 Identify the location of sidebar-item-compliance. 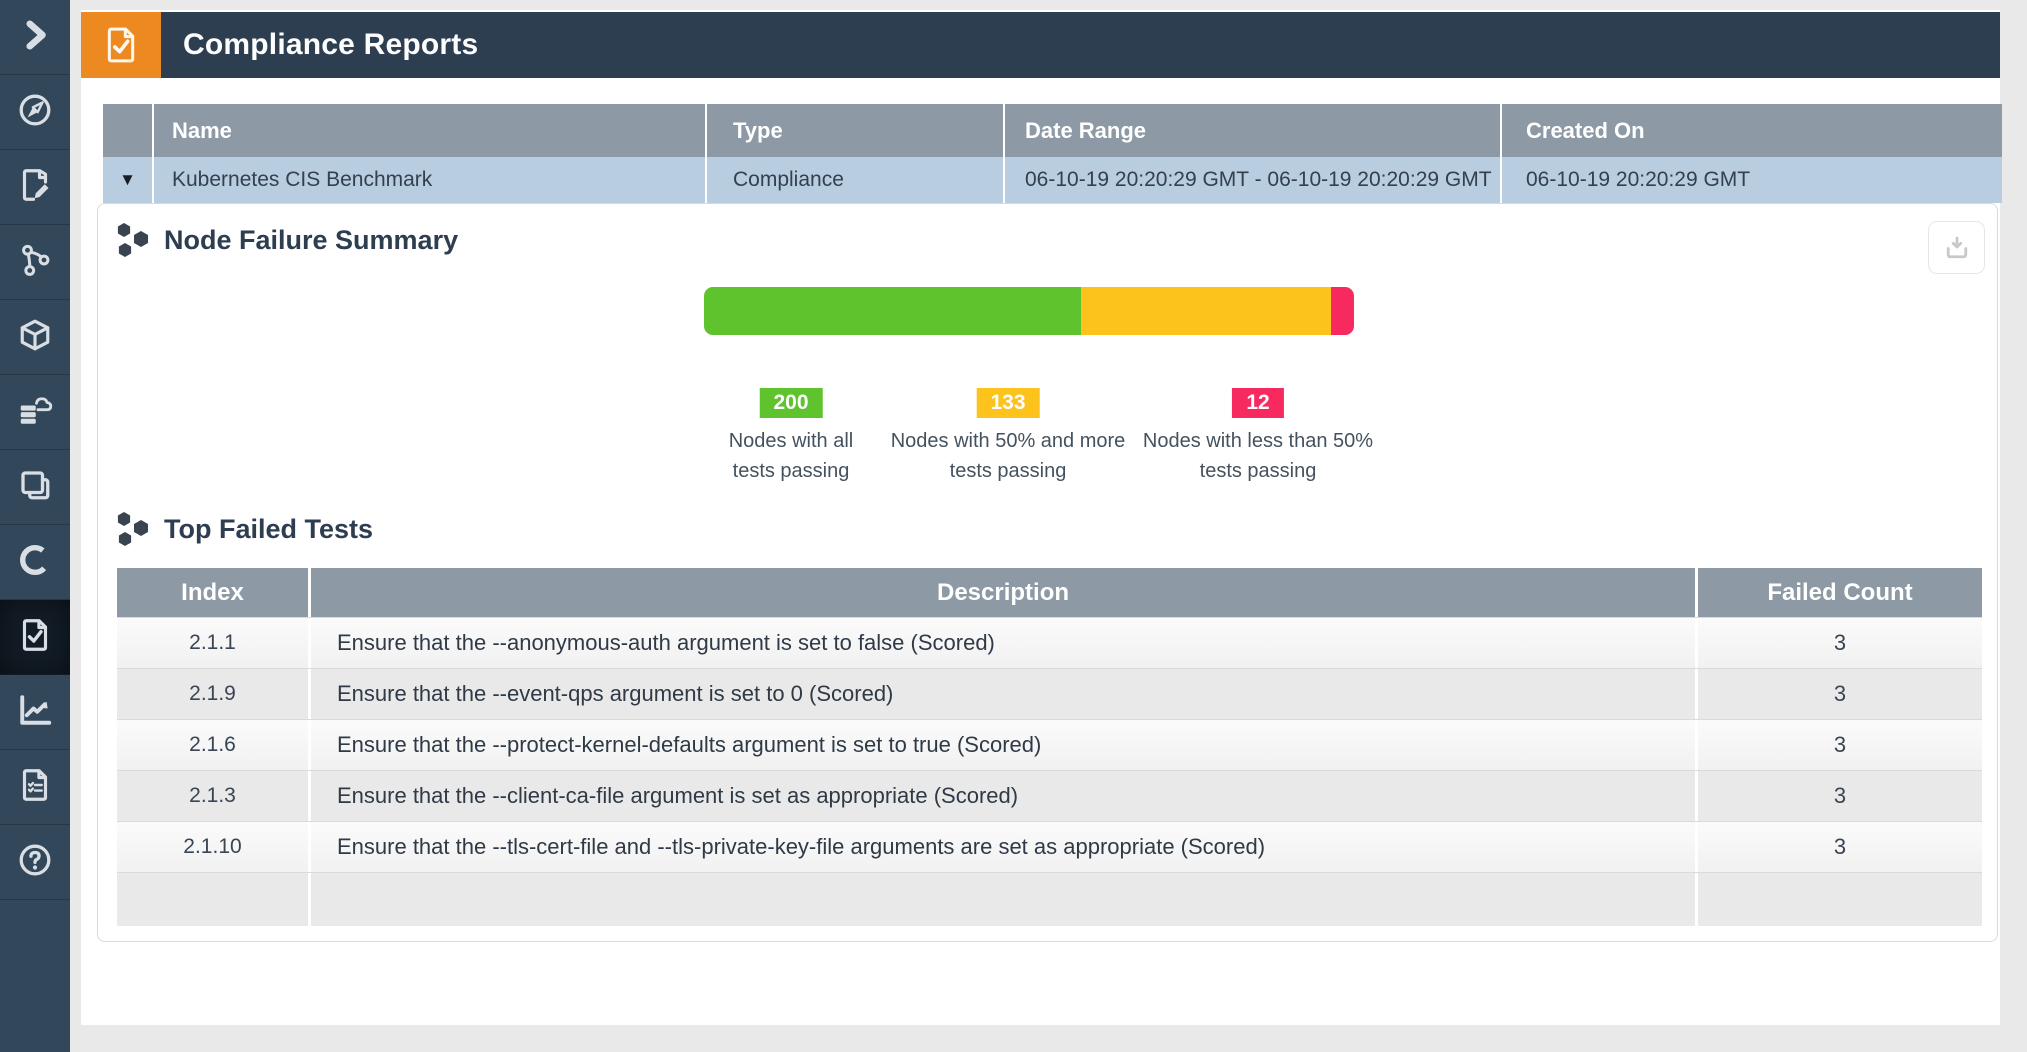
(35, 637).